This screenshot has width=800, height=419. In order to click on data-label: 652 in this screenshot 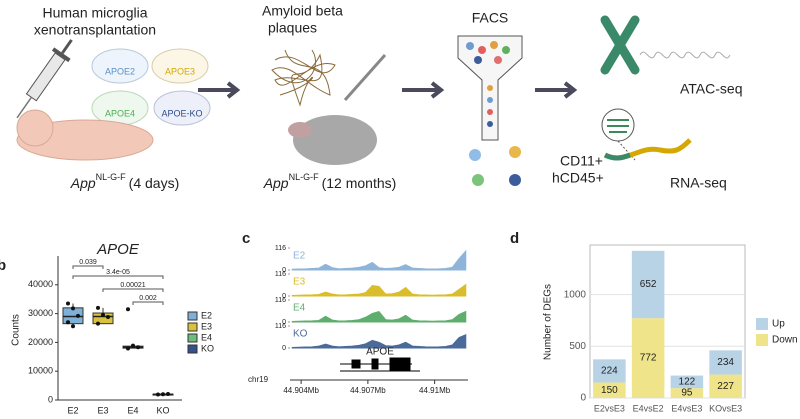, I will do `click(648, 284)`.